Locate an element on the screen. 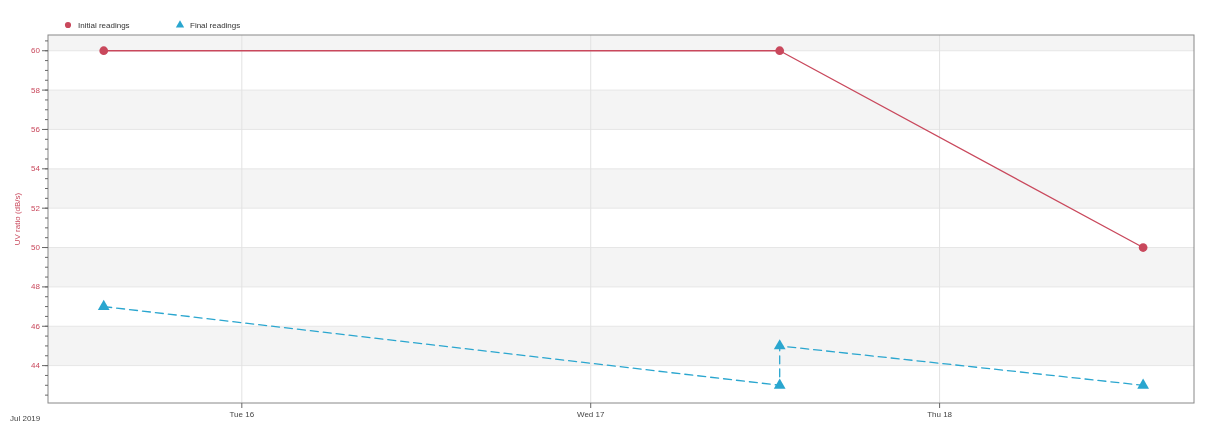  x-tick-label: Thu 18 is located at coordinates (940, 414).